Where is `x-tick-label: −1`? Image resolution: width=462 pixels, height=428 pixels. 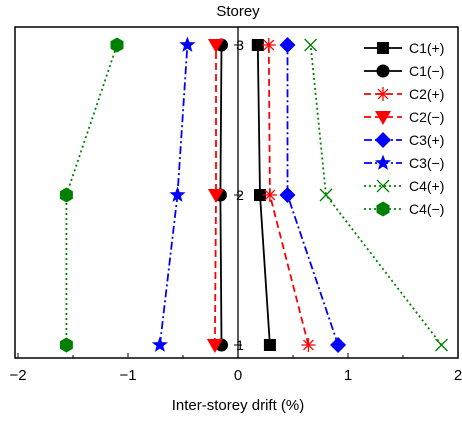
x-tick-label: −1 is located at coordinates (127, 375).